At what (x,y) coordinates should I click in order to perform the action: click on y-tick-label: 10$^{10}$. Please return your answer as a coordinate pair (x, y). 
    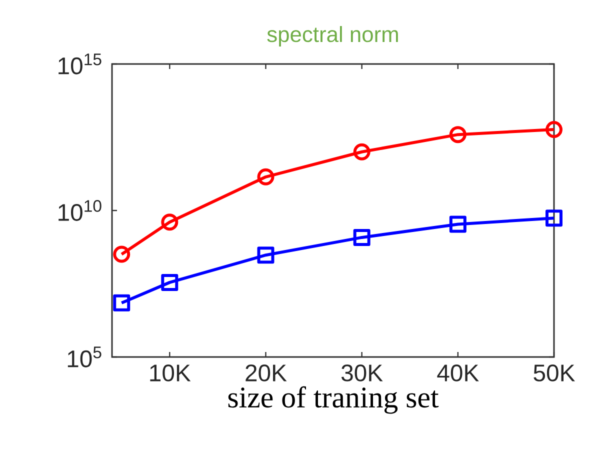
    Looking at the image, I should click on (80, 210).